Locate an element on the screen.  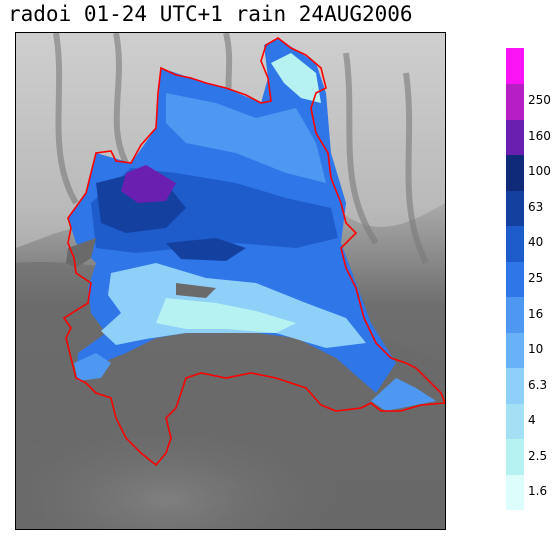
rain-extreme is located at coordinates (148, 184).